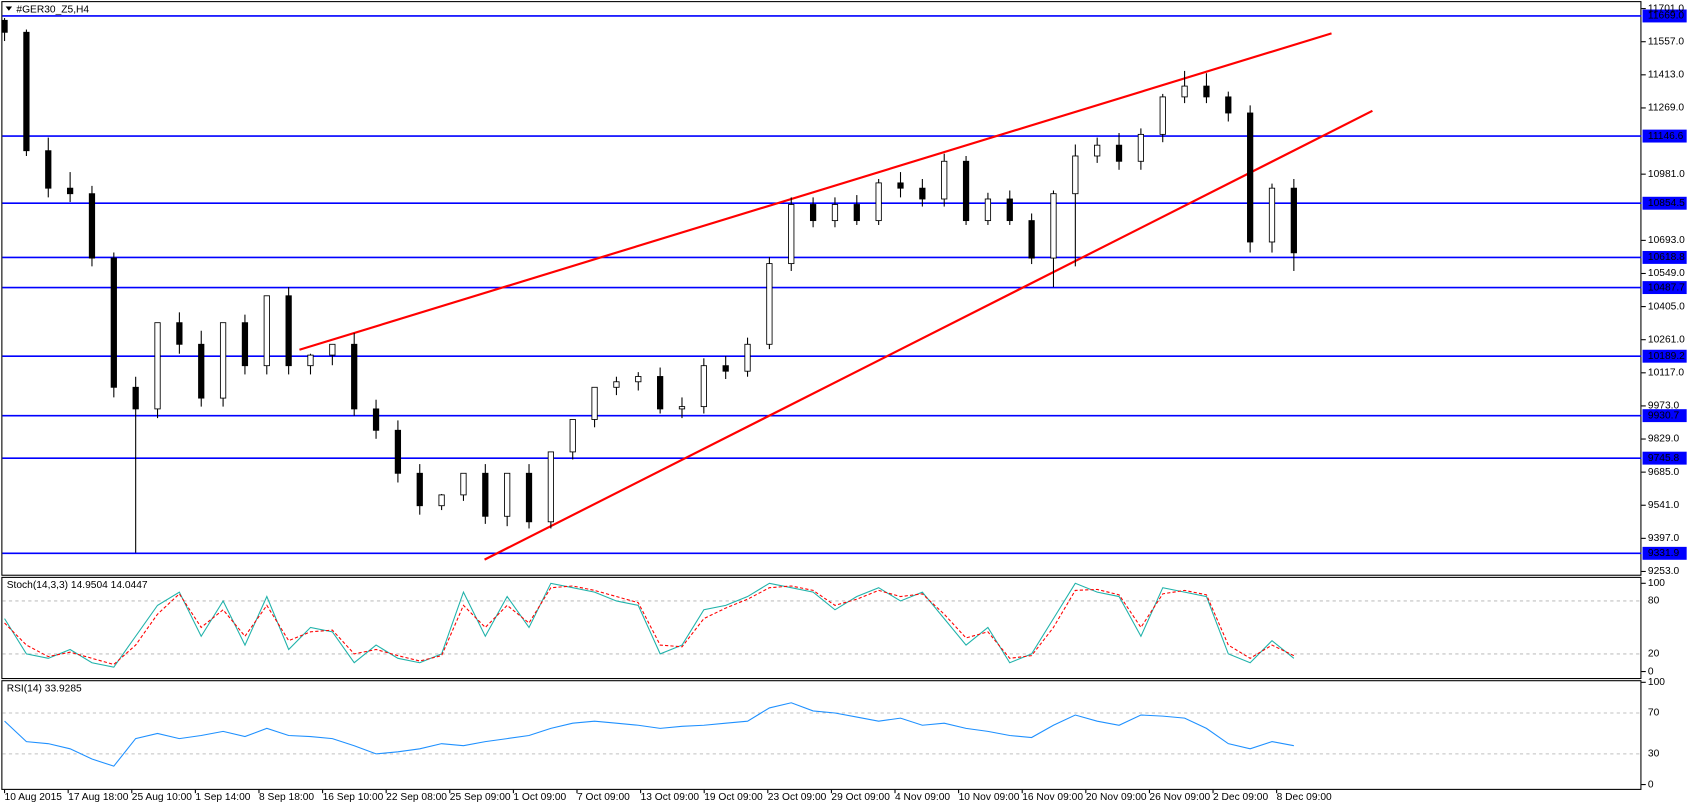 This screenshot has height=805, width=1688. I want to click on y-tick-label: 10549.0, so click(1666, 273).